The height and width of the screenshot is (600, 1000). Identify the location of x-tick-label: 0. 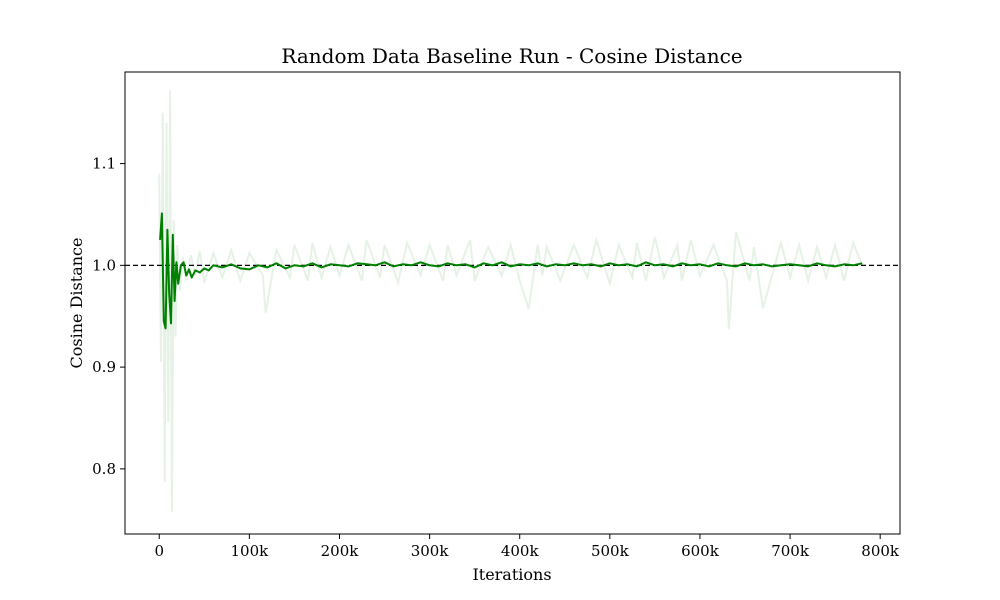
(159, 551).